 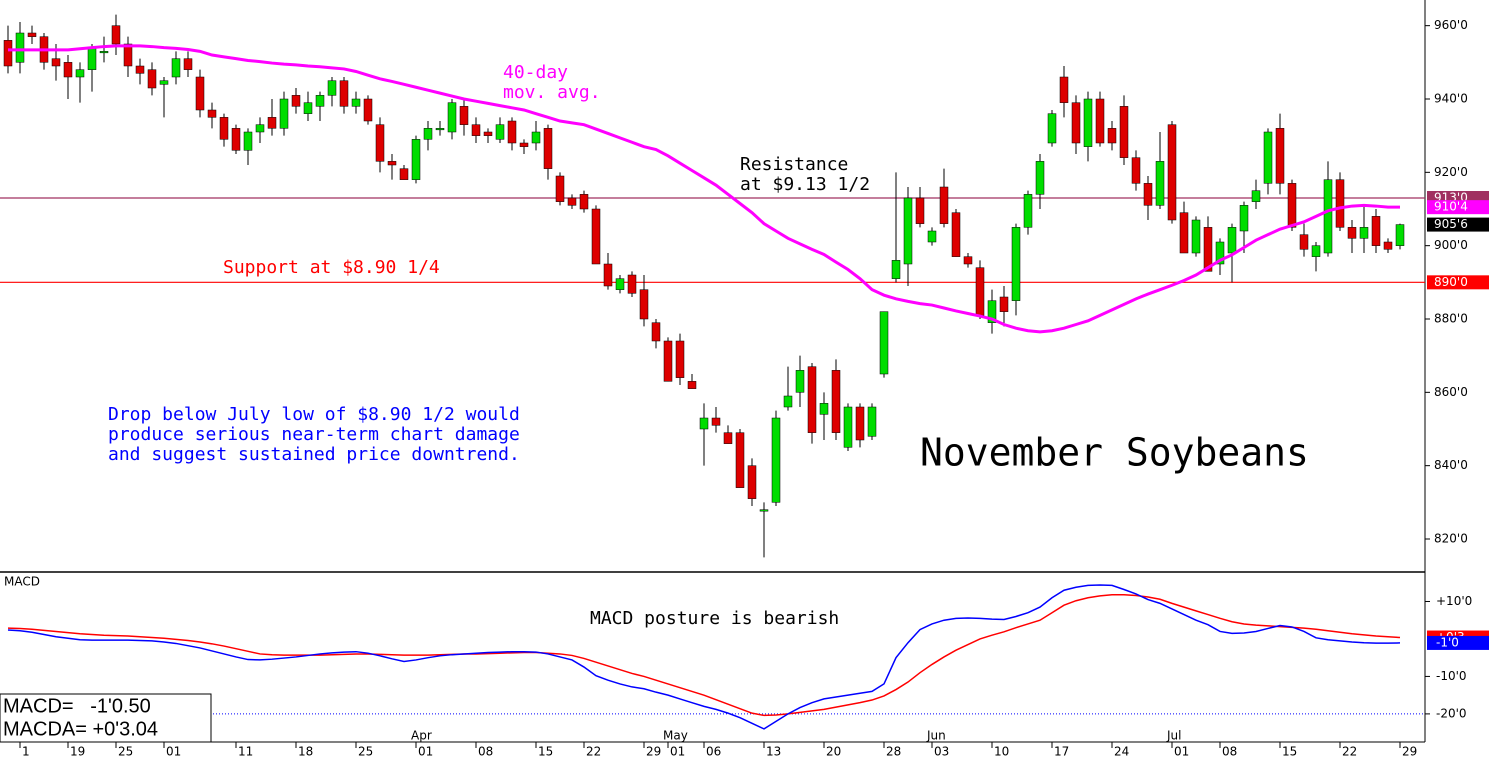 What do you see at coordinates (1451, 172) in the screenshot?
I see `y-tick-label: 920'0` at bounding box center [1451, 172].